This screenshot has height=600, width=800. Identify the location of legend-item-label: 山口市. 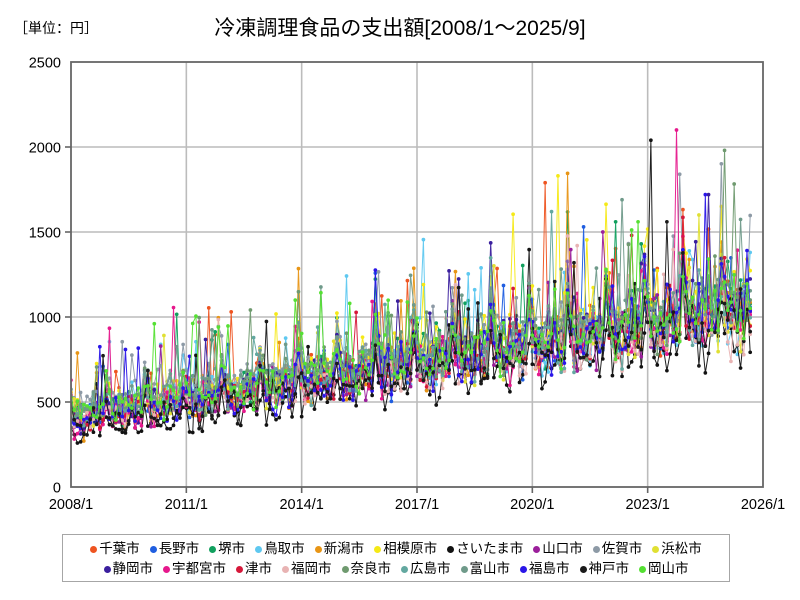
(562, 549).